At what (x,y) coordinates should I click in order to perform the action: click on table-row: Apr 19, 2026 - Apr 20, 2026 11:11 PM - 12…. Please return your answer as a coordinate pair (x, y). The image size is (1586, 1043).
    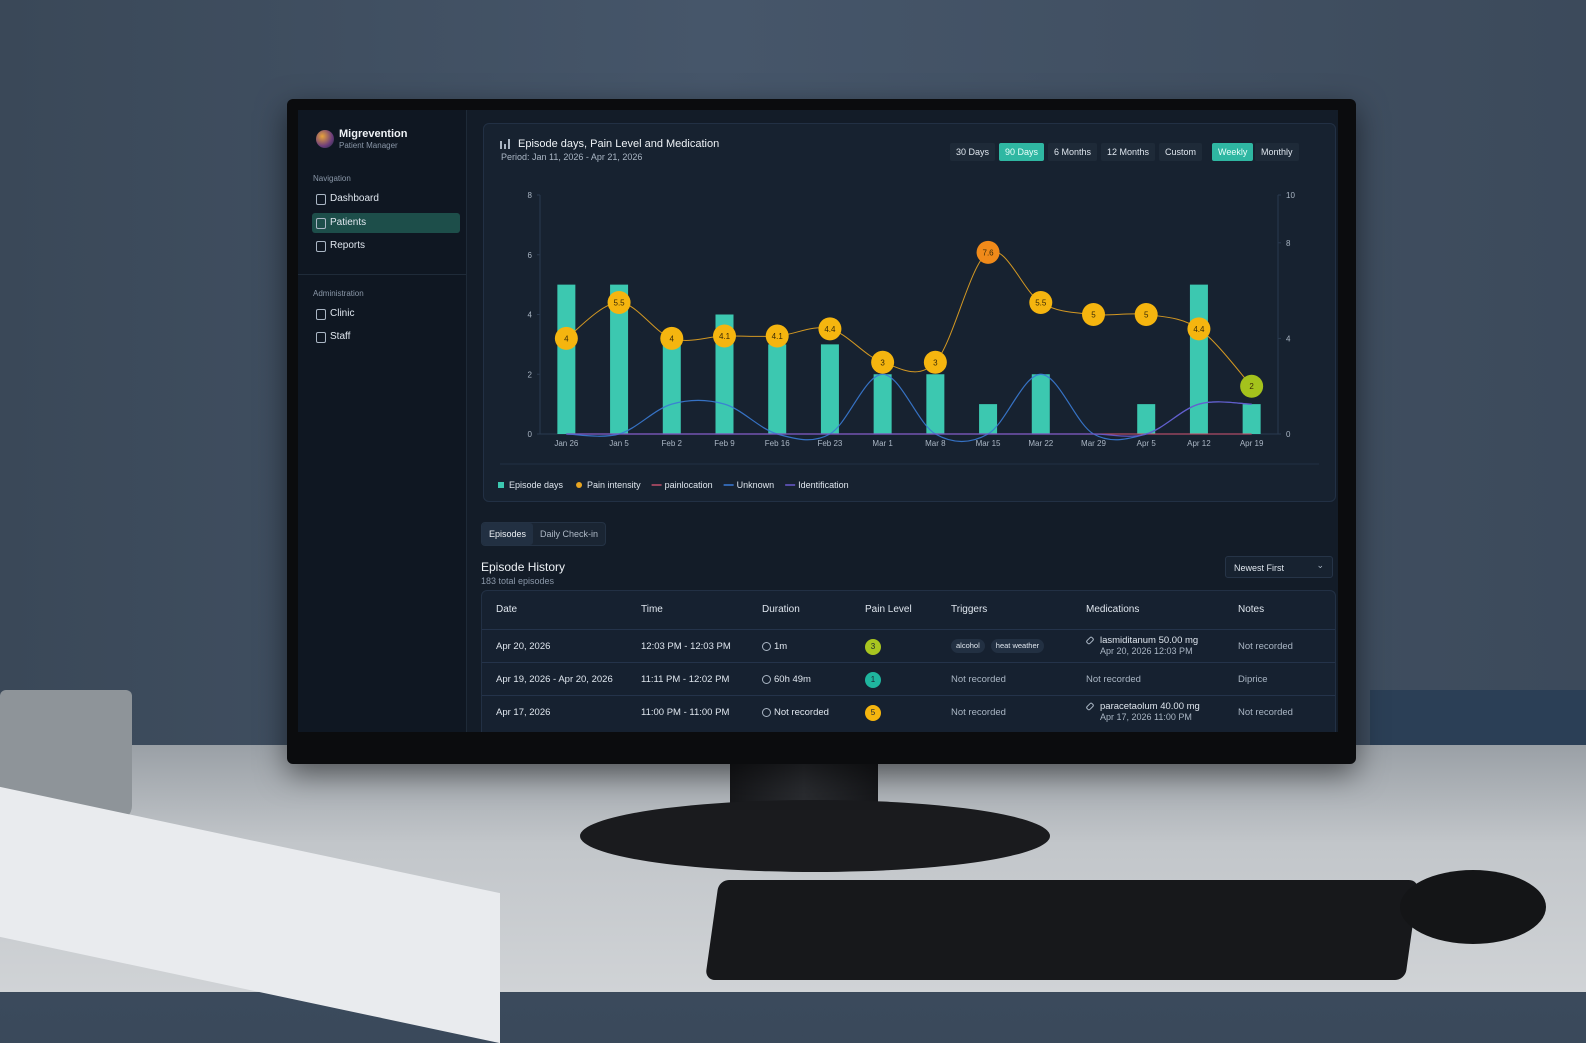
    Looking at the image, I should click on (908, 679).